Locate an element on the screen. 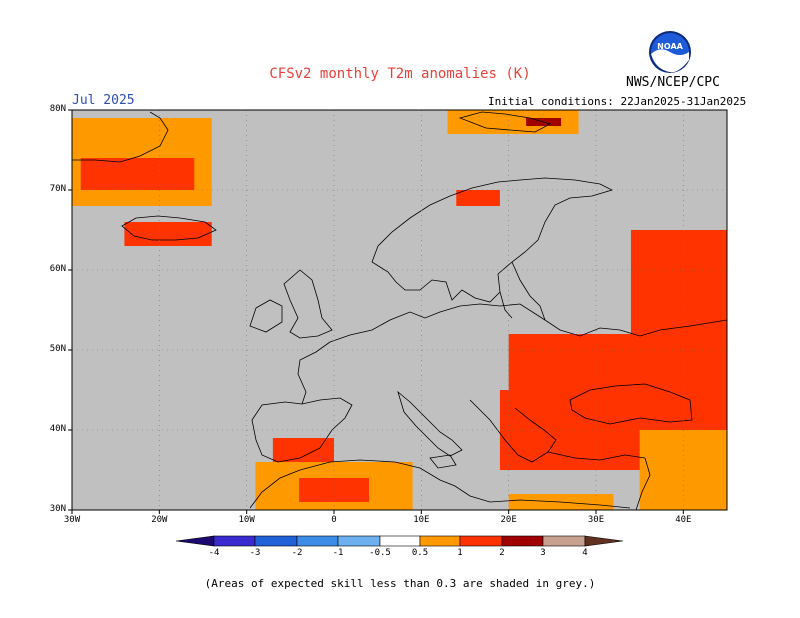 This screenshot has width=800, height=618. anomaly-region-ukraine-black-sea is located at coordinates (587, 366).